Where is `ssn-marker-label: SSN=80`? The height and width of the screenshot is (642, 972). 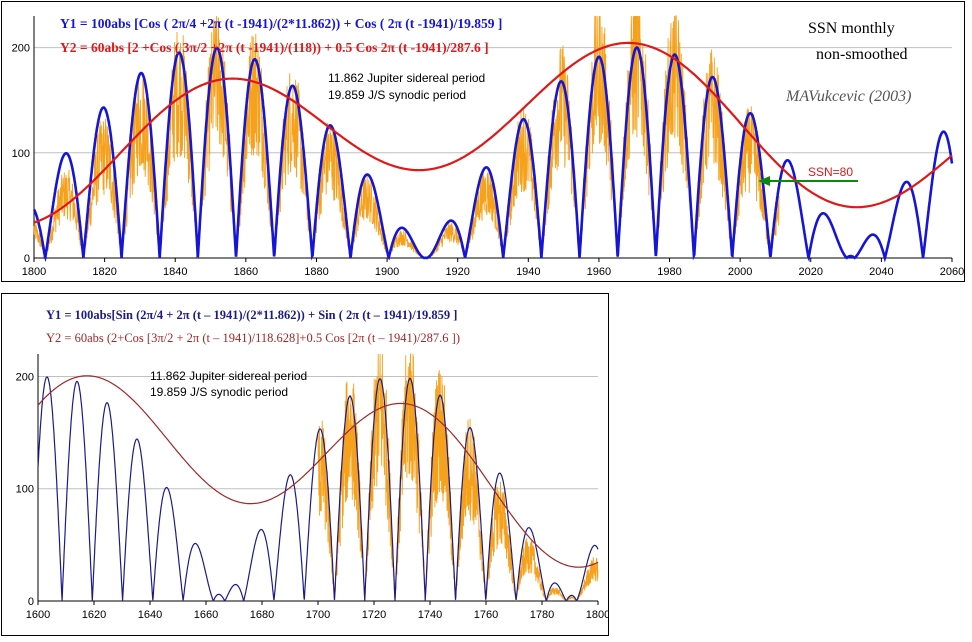
ssn-marker-label: SSN=80 is located at coordinates (830, 172).